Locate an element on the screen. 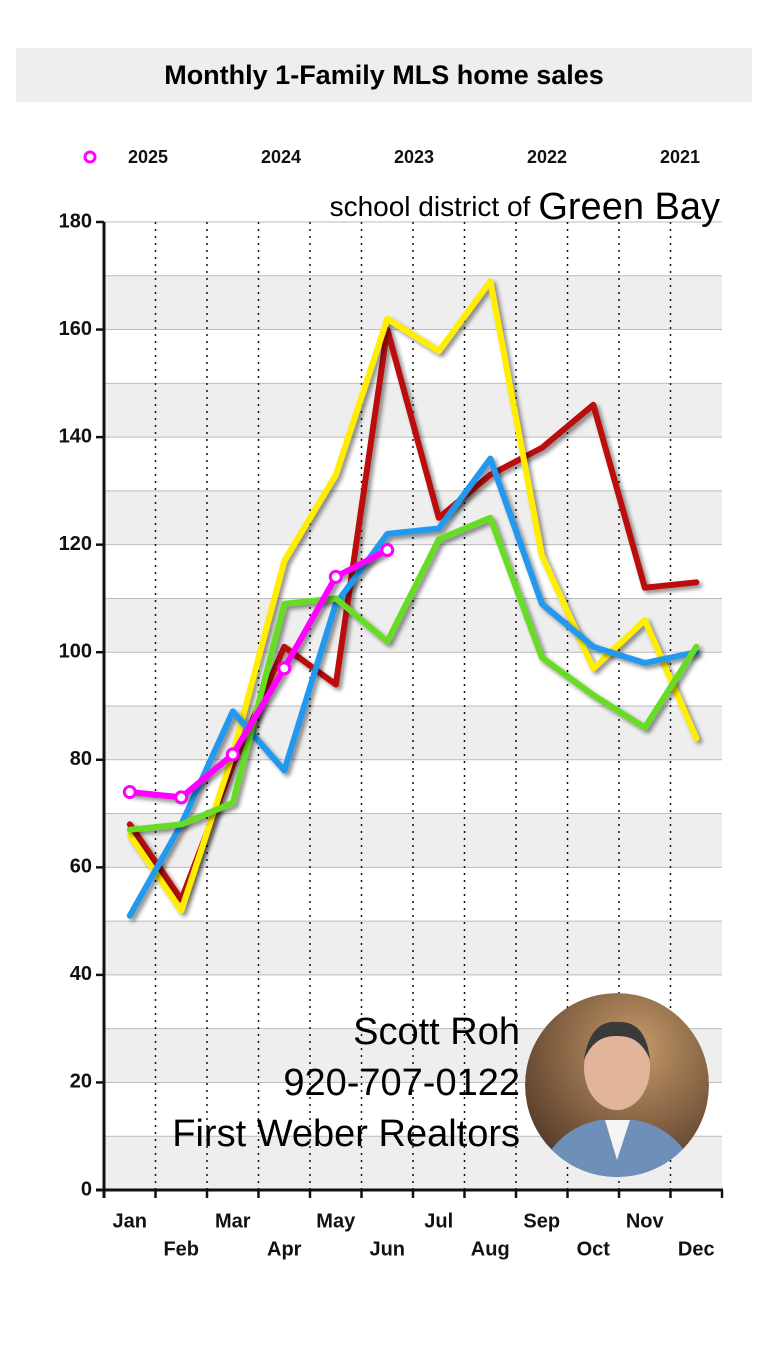 This screenshot has height=1365, width=768. legend-label: 2023 is located at coordinates (414, 157).